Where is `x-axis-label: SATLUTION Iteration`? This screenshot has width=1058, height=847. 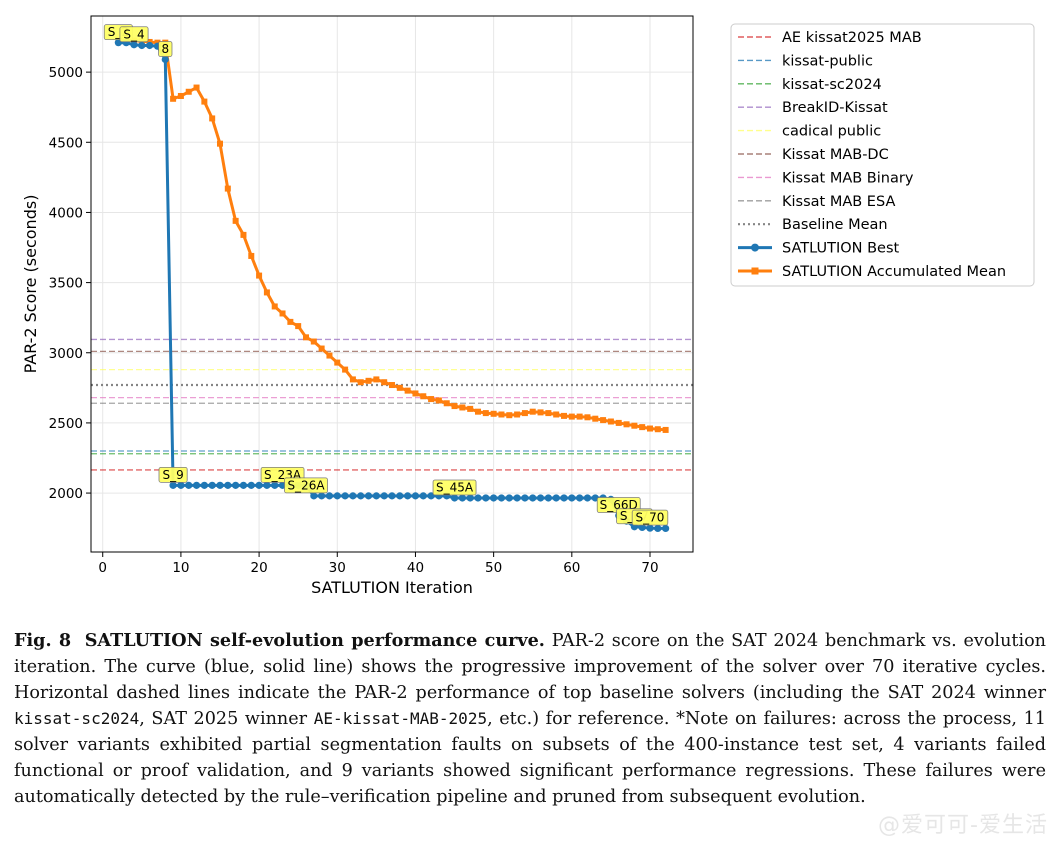 x-axis-label: SATLUTION Iteration is located at coordinates (392, 587).